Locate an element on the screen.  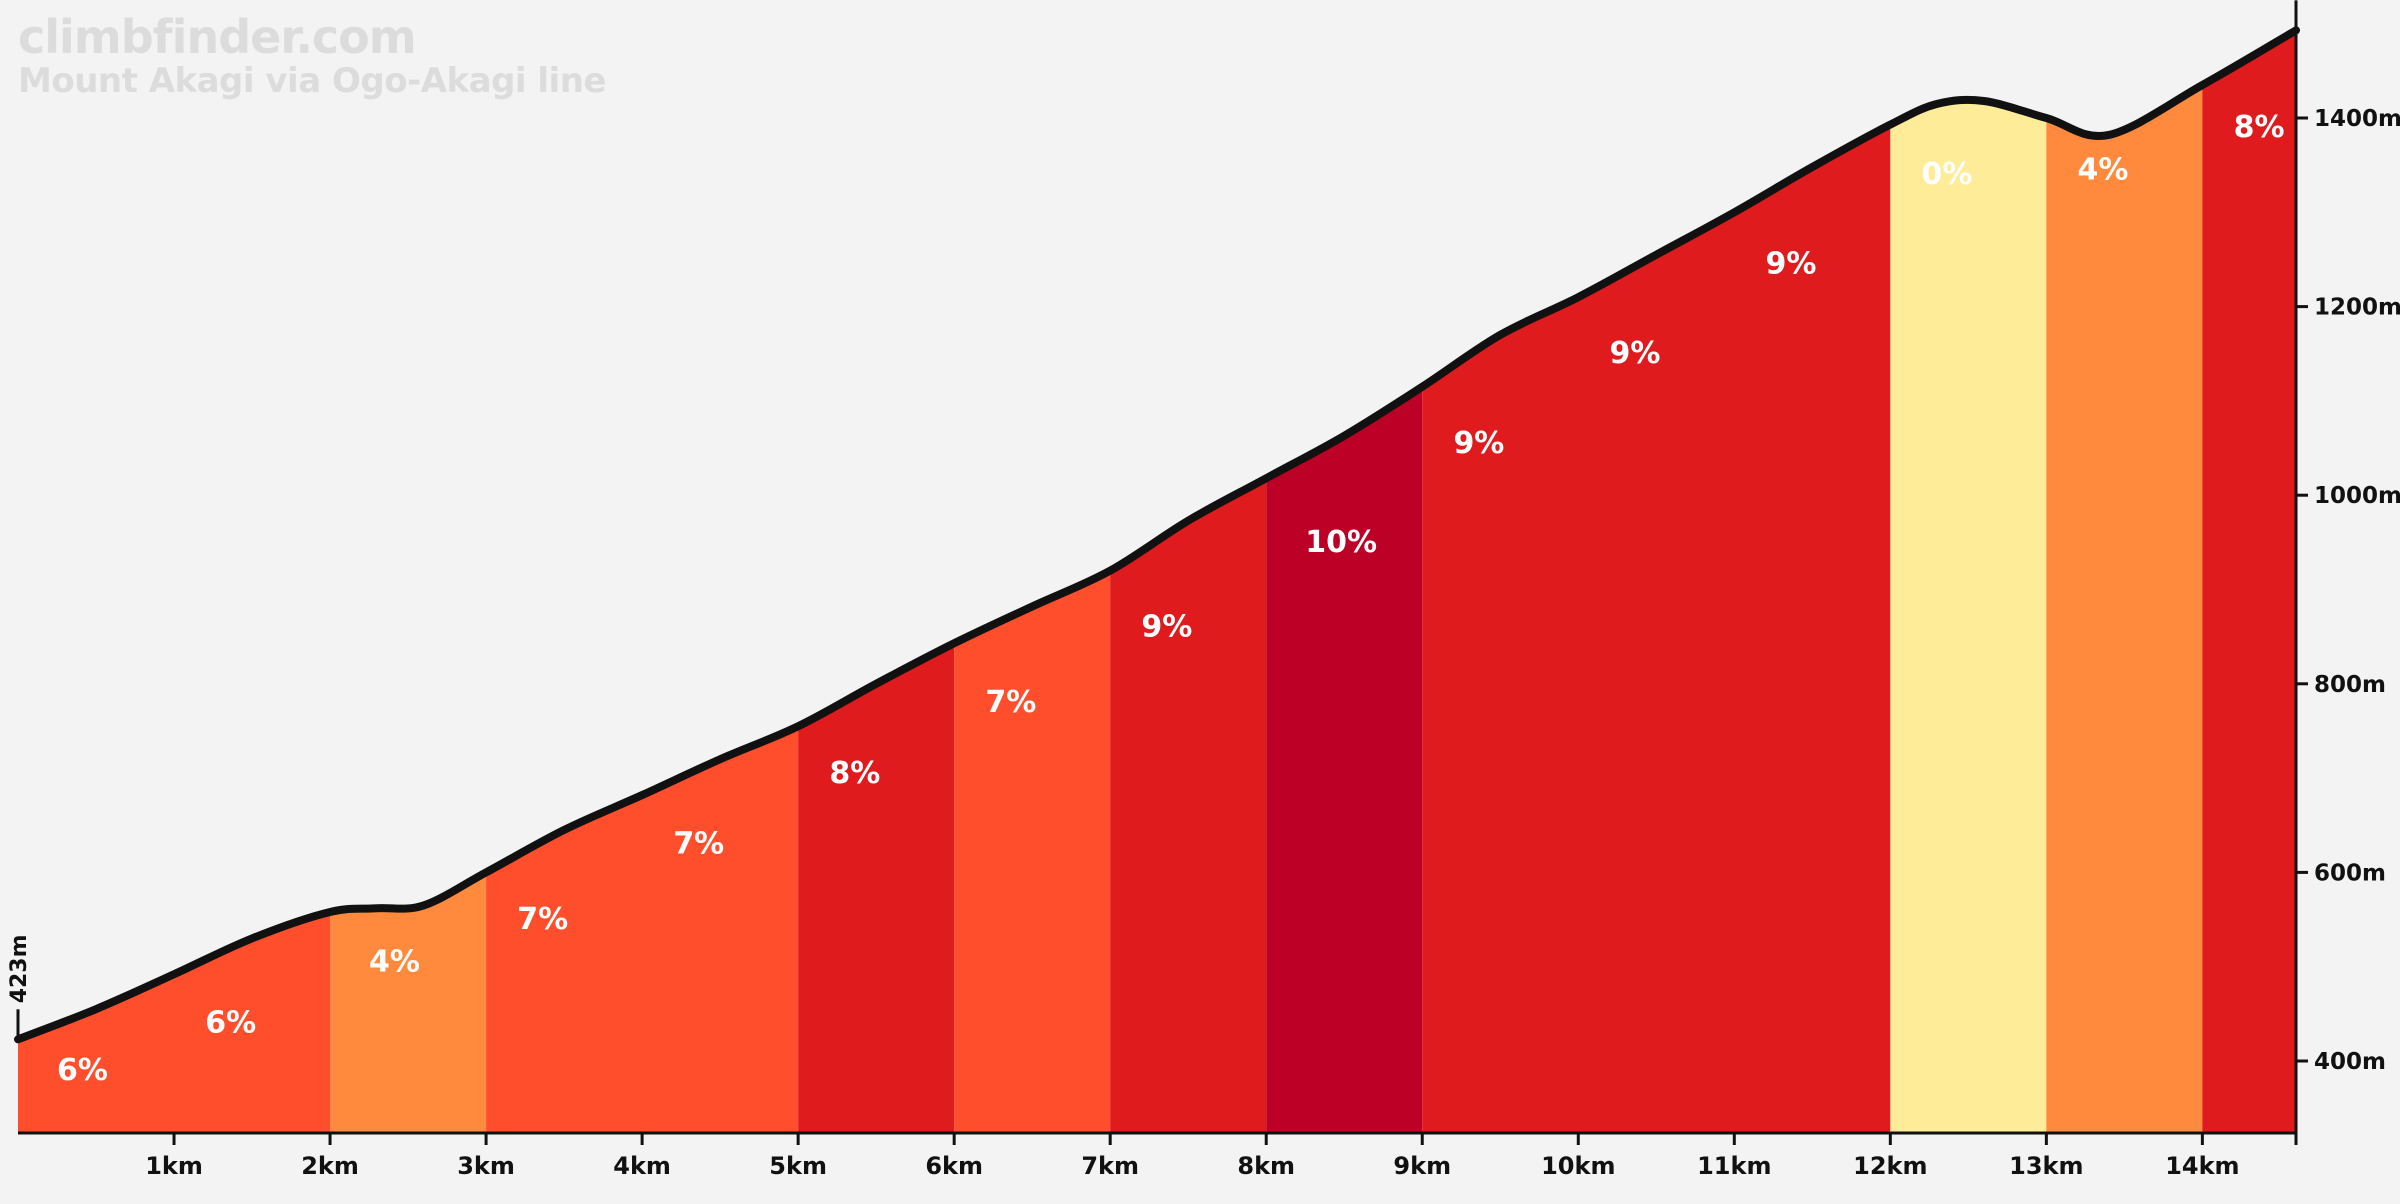
gradient-label-8: 9% is located at coordinates (1166, 627).